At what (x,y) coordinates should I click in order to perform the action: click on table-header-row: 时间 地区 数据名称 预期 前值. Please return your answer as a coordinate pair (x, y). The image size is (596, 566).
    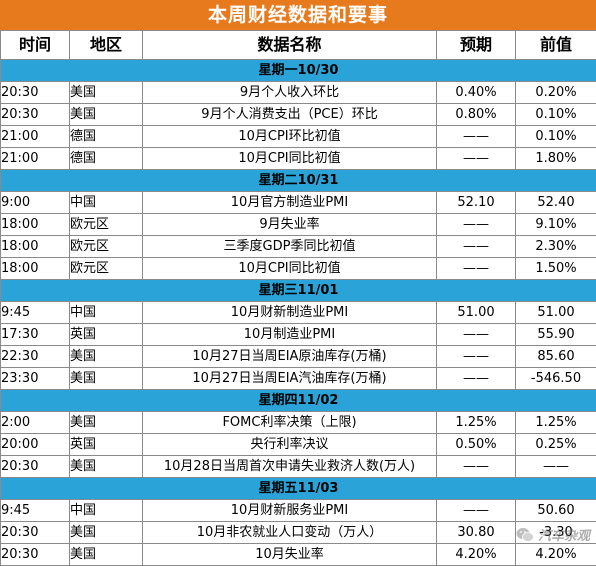
    Looking at the image, I should click on (298, 45).